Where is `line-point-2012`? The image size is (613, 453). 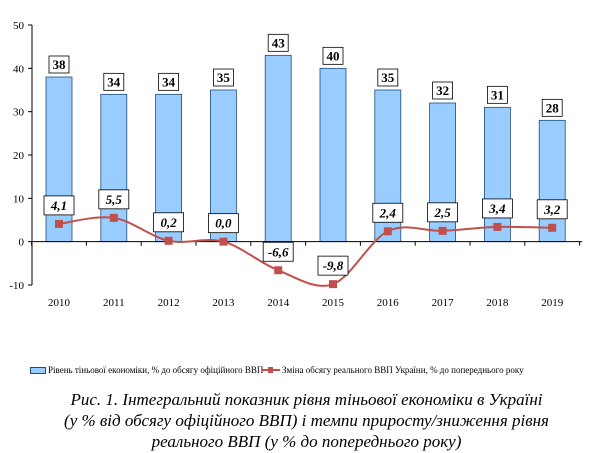 line-point-2012 is located at coordinates (168, 240).